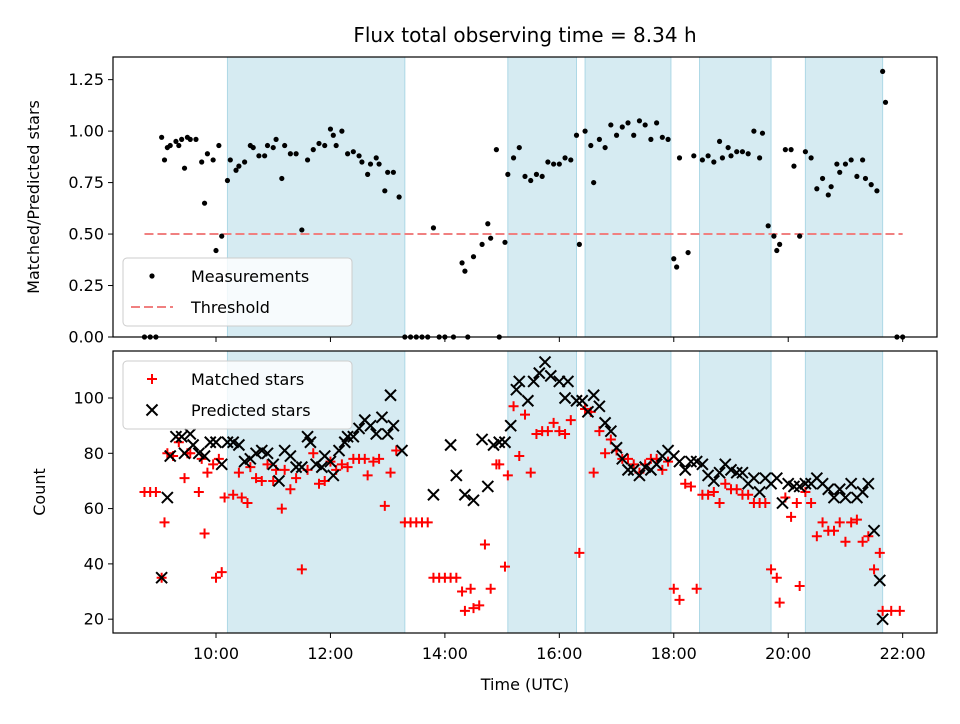 The width and height of the screenshot is (960, 724). Describe the element at coordinates (250, 276) in the screenshot. I see `legend-measurements-label: Measurements` at that location.